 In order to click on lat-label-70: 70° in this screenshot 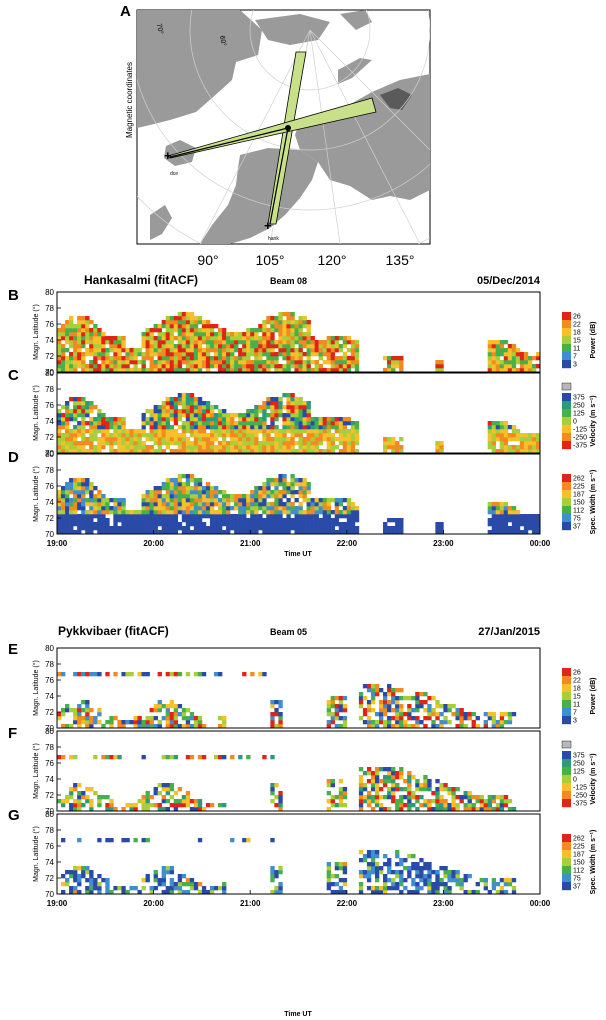, I will do `click(160, 29)`.